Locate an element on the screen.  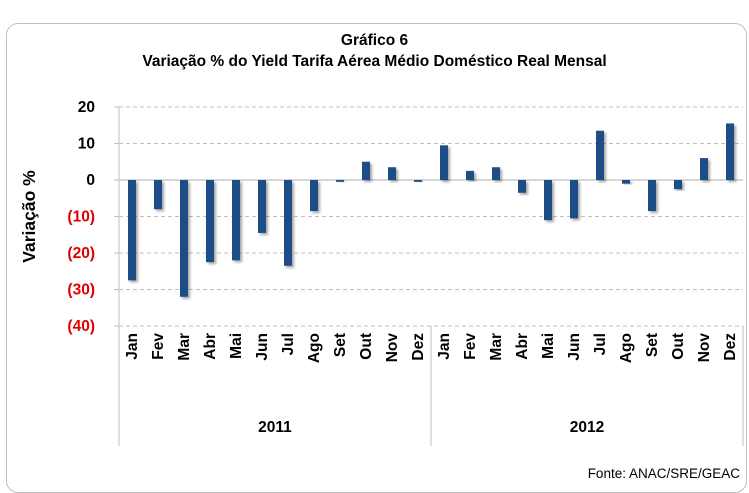
y-tick-label: 20 is located at coordinates (86, 107).